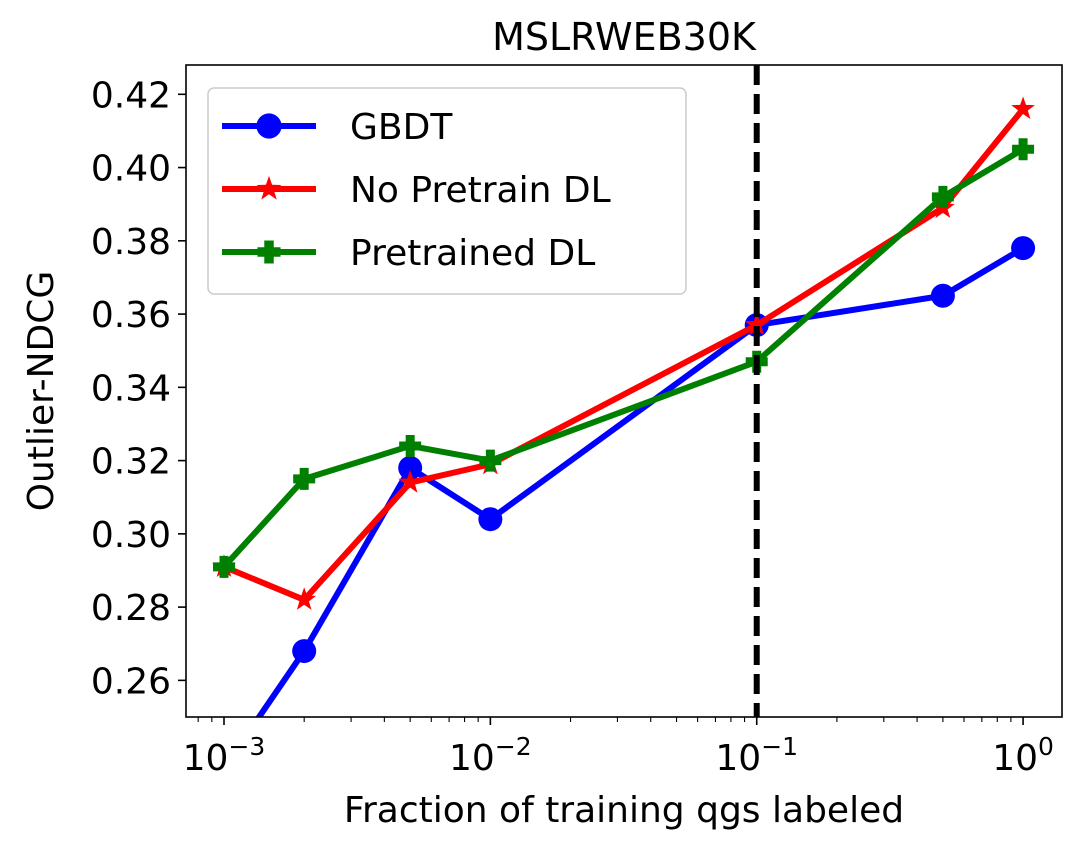  Describe the element at coordinates (131, 388) in the screenshot. I see `y-tick-label: 0.34` at that location.